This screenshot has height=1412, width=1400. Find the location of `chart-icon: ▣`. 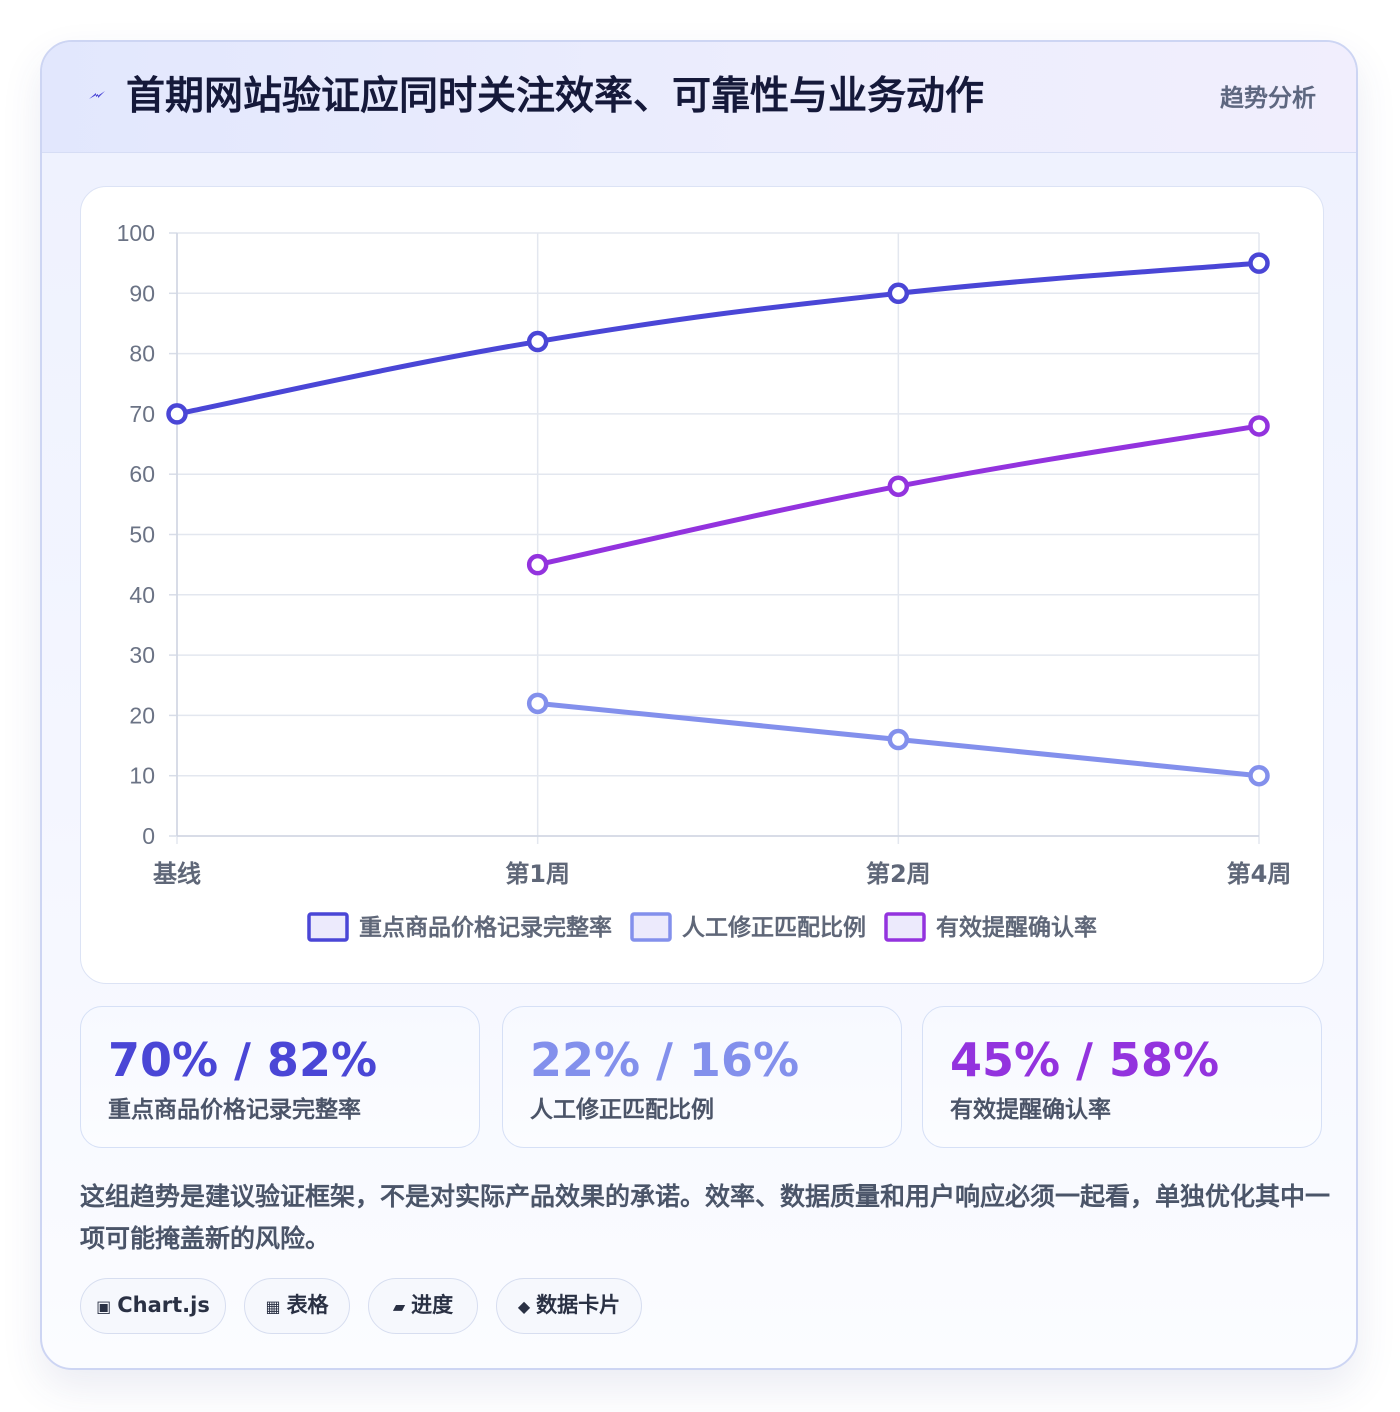

chart-icon: ▣ is located at coordinates (104, 1306).